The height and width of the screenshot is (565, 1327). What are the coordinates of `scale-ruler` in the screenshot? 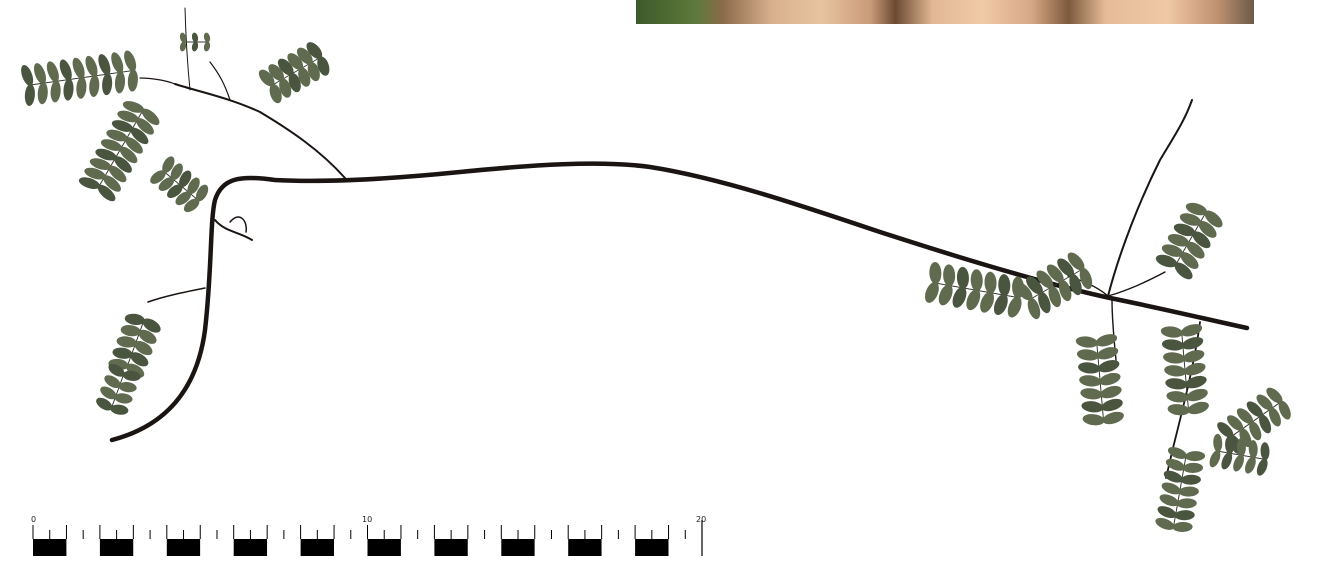 It's located at (367, 538).